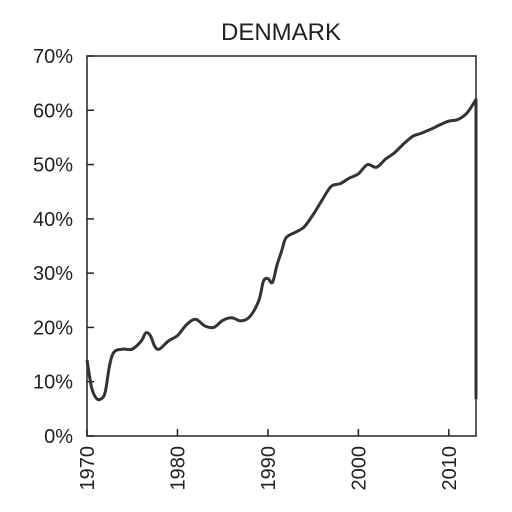  I want to click on y-tick-label: 20%, so click(53, 328).